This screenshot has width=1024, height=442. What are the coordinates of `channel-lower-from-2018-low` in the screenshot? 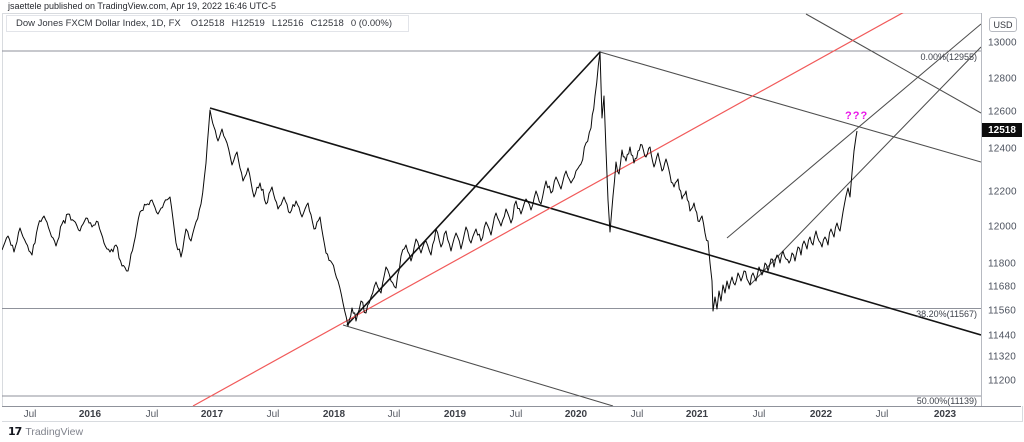 It's located at (478, 365).